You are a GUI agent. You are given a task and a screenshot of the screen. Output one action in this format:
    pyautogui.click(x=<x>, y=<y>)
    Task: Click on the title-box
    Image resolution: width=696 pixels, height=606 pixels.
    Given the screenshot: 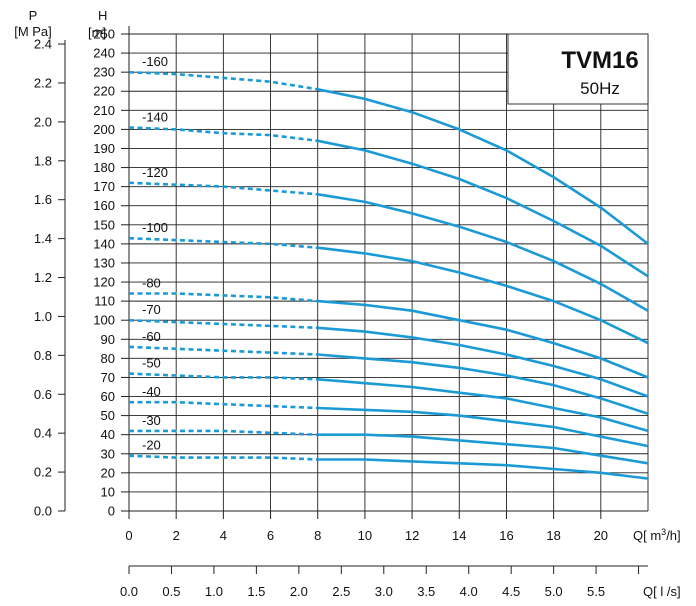 What is the action you would take?
    pyautogui.click(x=578, y=69)
    